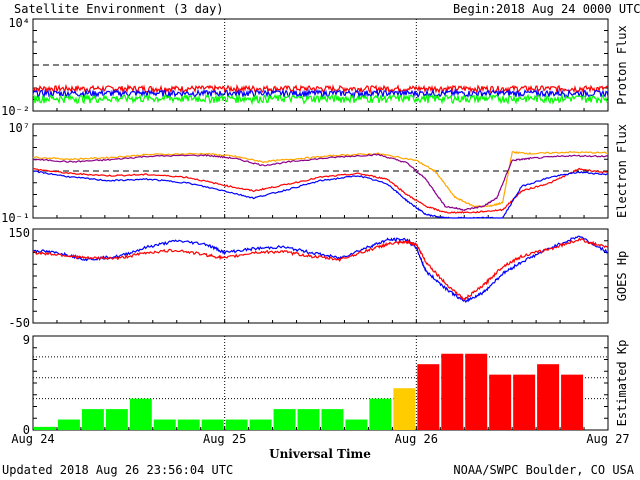 Image resolution: width=640 pixels, height=480 pixels. What do you see at coordinates (19, 233) in the screenshot?
I see `y-tick-label: 150` at bounding box center [19, 233].